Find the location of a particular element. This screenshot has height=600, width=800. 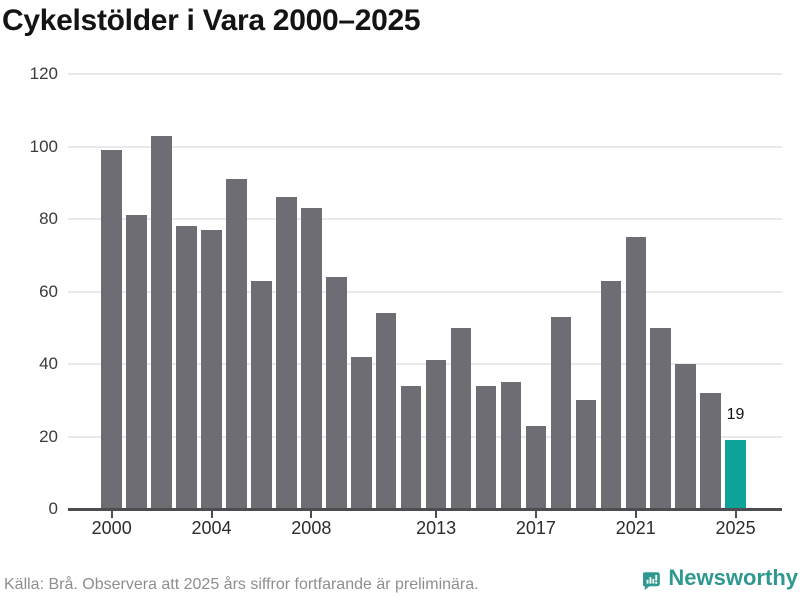

bar-2009 is located at coordinates (336, 393).